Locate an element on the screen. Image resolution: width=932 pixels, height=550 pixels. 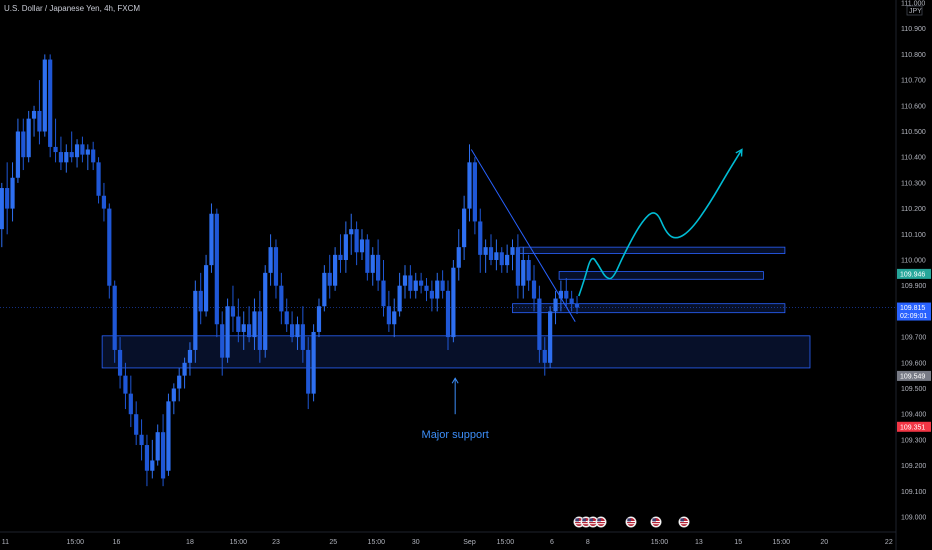
projection-path is located at coordinates (660, 223).